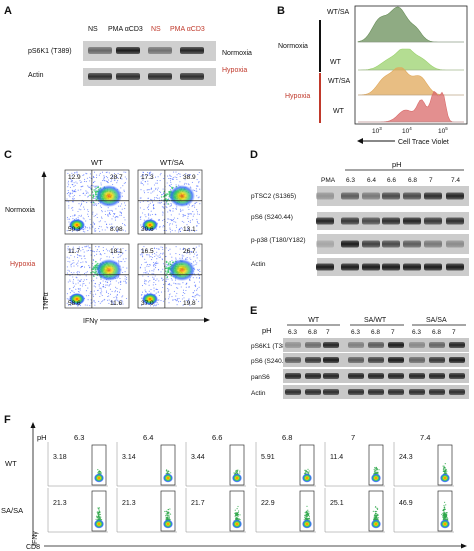 The width and height of the screenshot is (474, 551). Describe the element at coordinates (7, 420) in the screenshot. I see `panel-f-letter: F` at that location.